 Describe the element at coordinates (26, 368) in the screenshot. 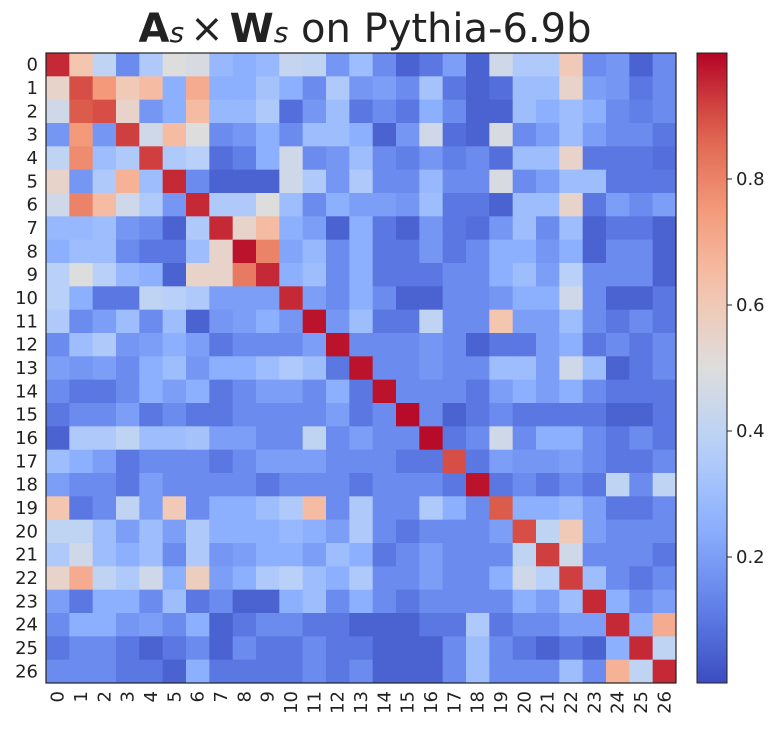

I see `y-tick-label: 13` at that location.